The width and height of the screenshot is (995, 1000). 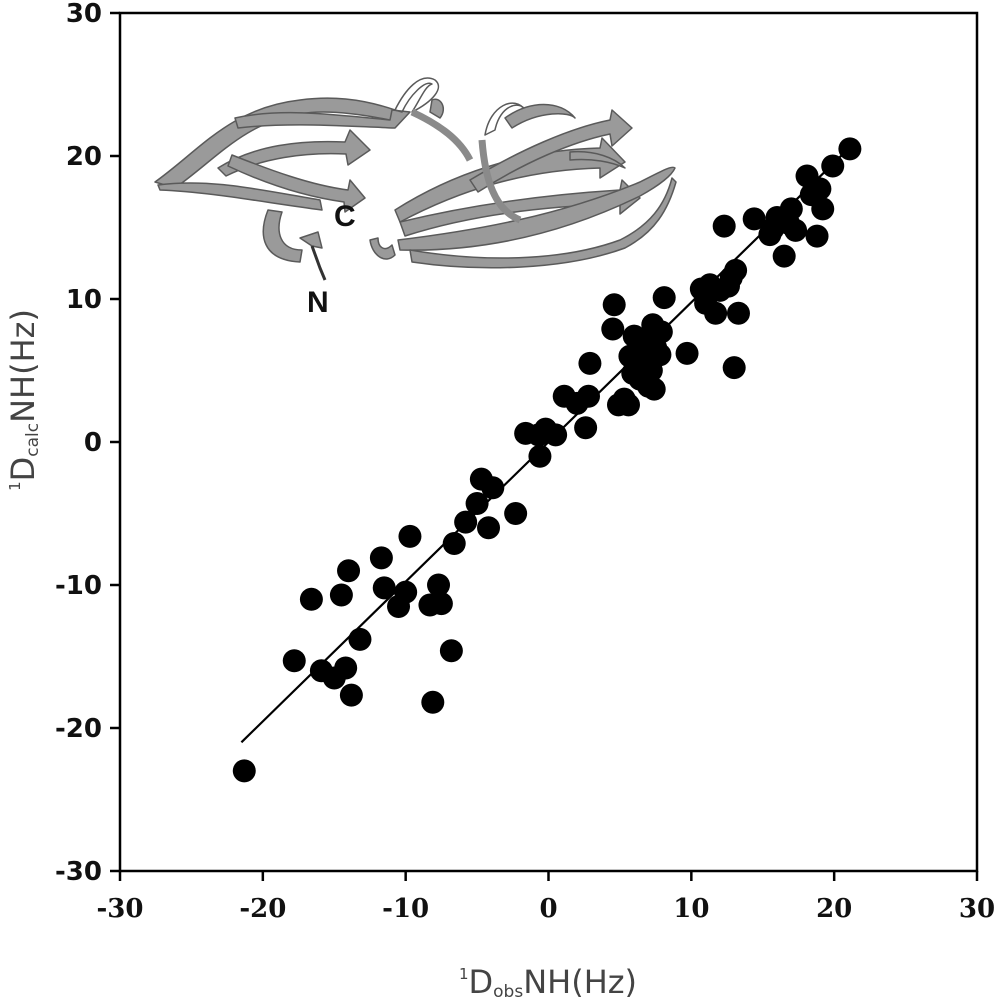 What do you see at coordinates (120, 909) in the screenshot?
I see `x-tick-label: -30` at bounding box center [120, 909].